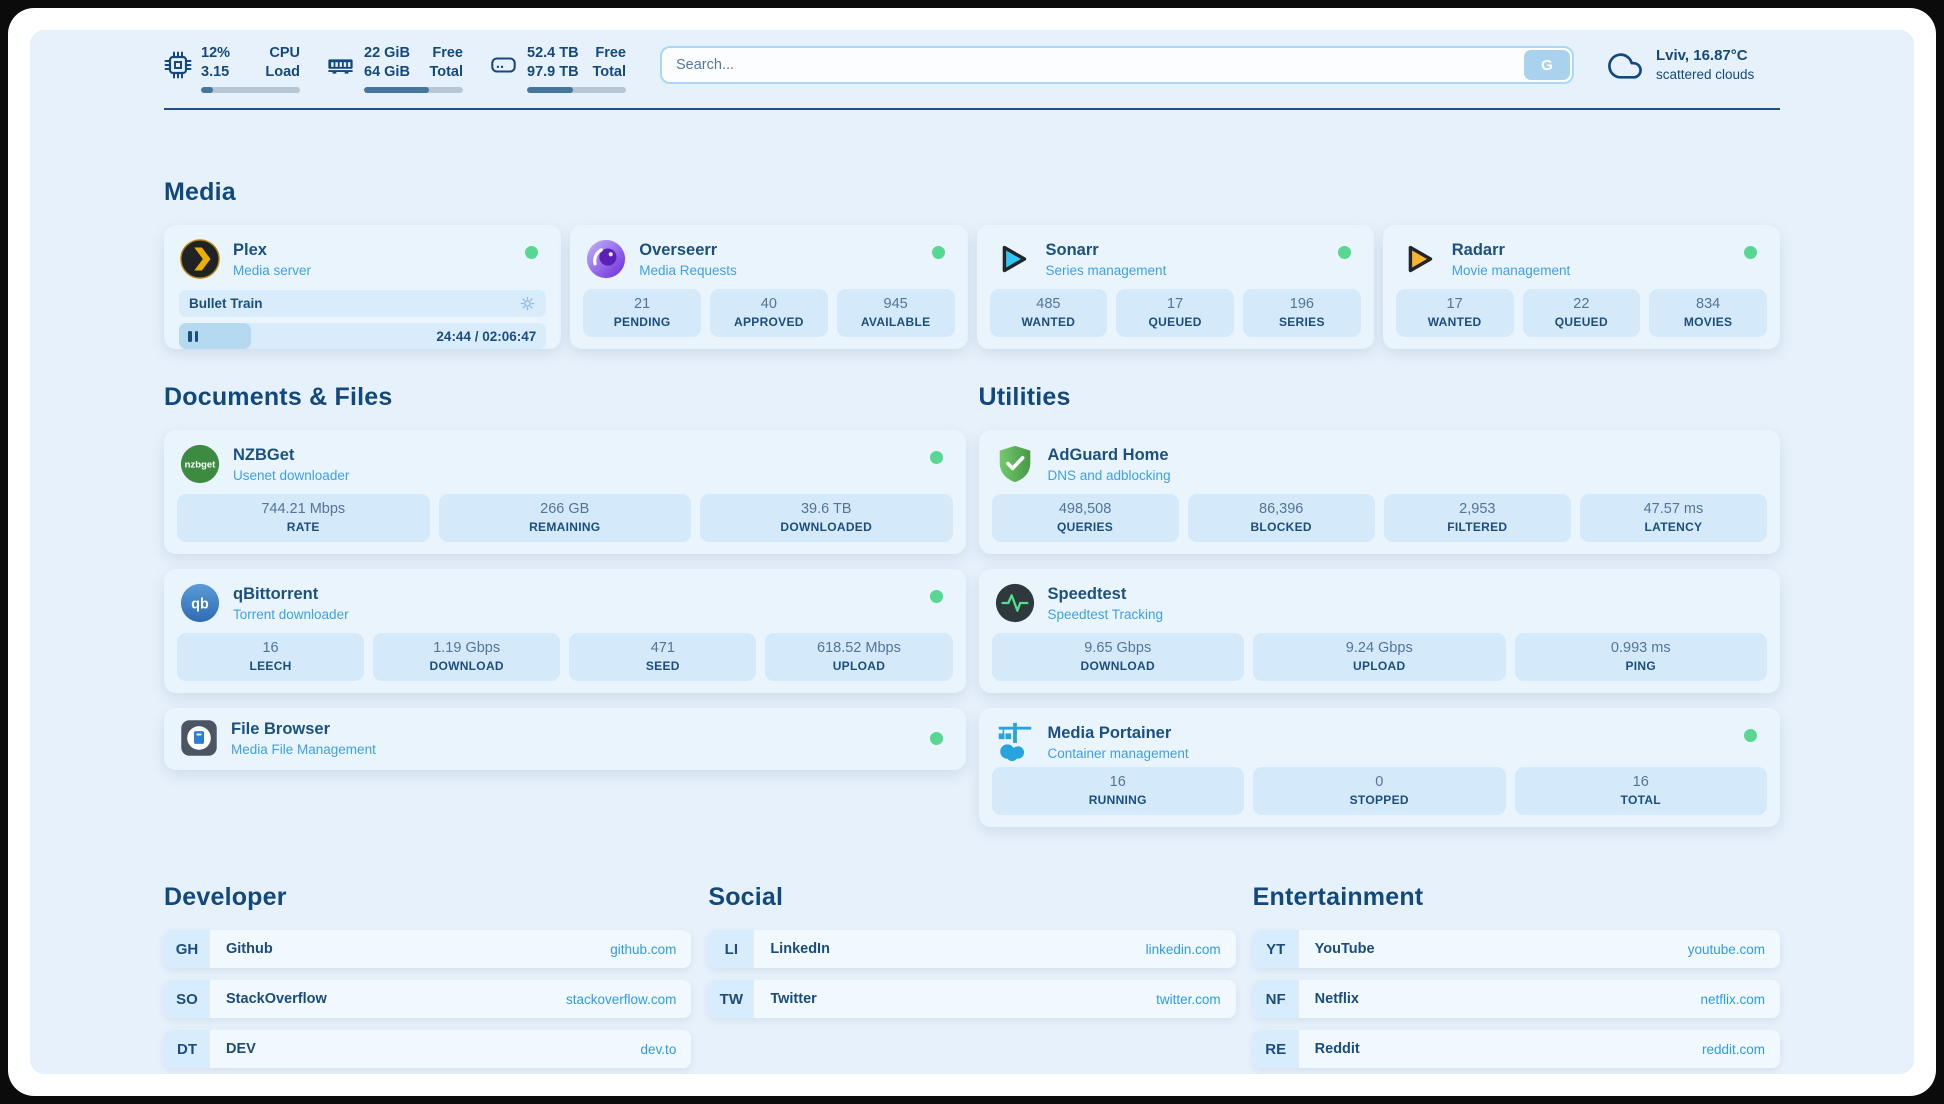 The image size is (1944, 1104). Describe the element at coordinates (199, 738) in the screenshot. I see `filebrowser-icon` at that location.